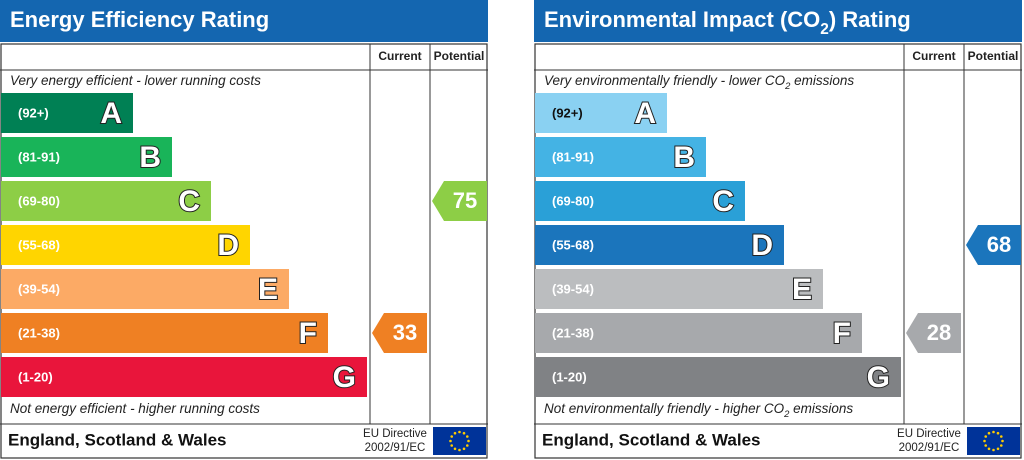  I want to click on potential-value: 68, so click(999, 244).